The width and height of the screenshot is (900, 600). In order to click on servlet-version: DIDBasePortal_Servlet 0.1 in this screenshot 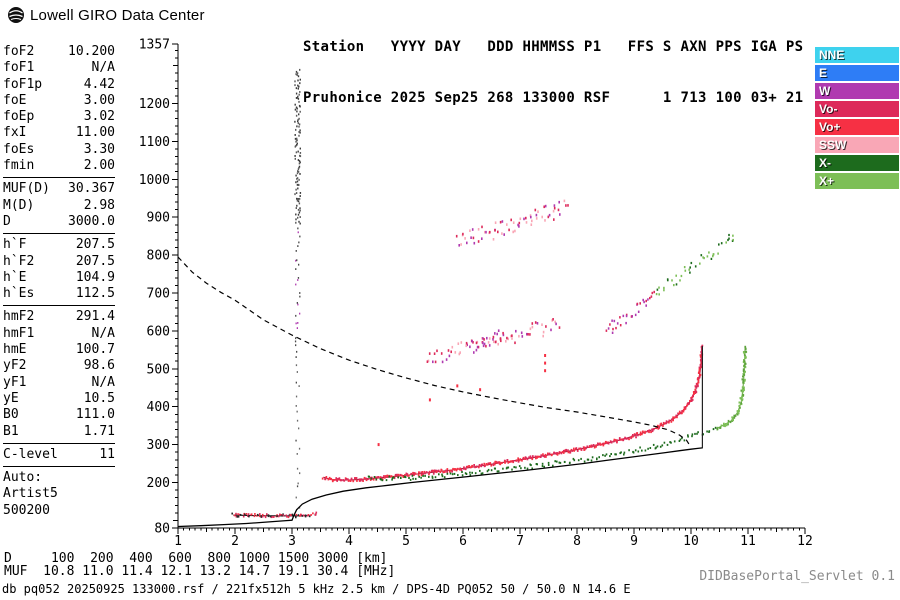, I will do `click(797, 576)`.